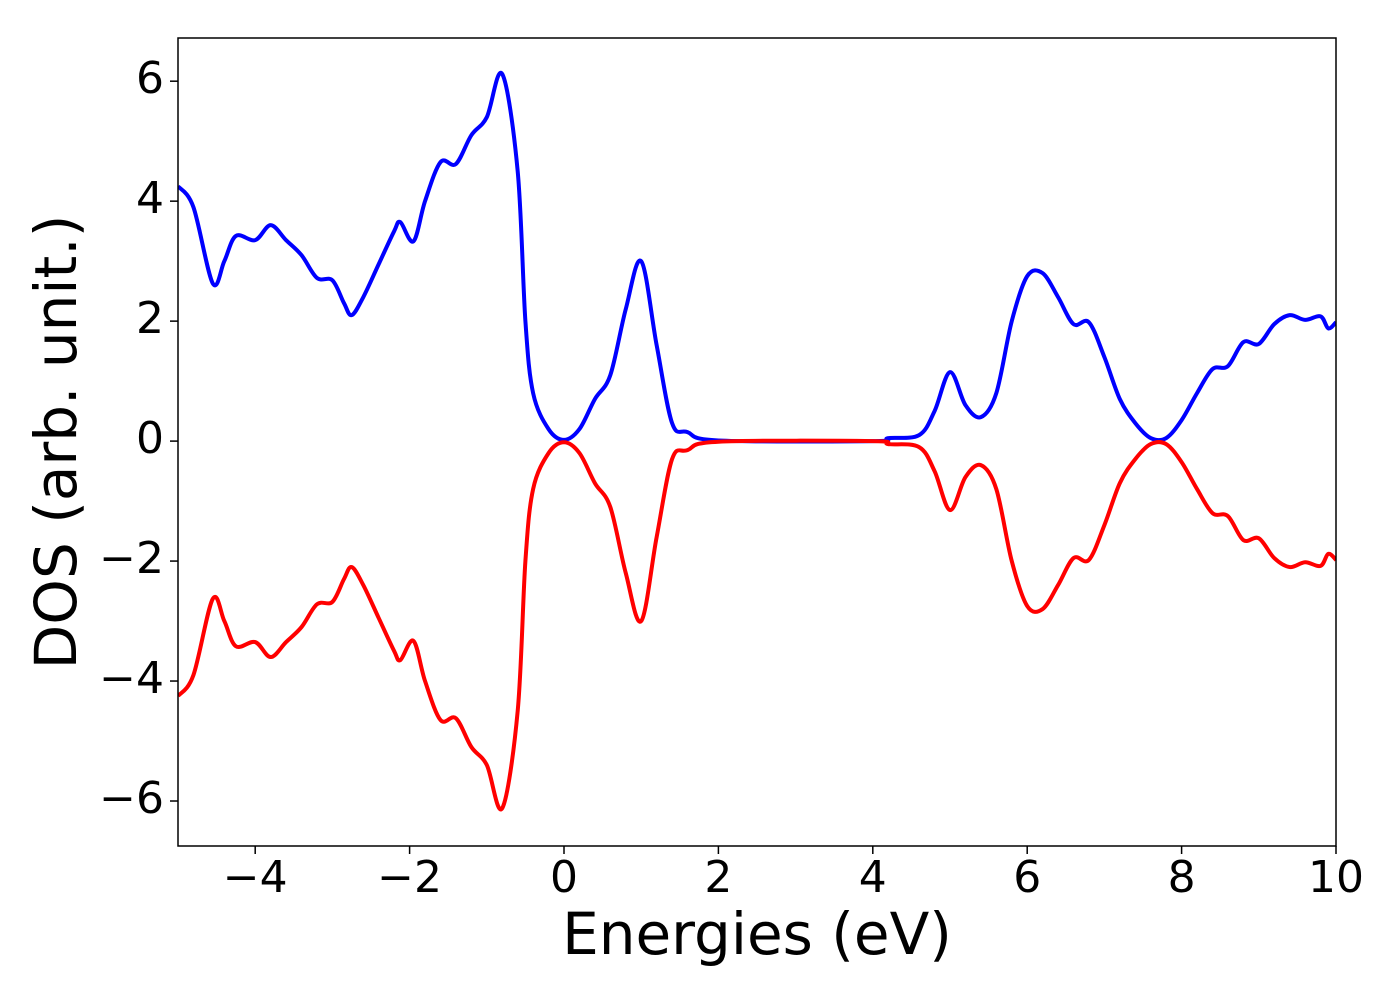 Image resolution: width=1400 pixels, height=1000 pixels. What do you see at coordinates (131, 798) in the screenshot?
I see `y-tick-label: −6` at bounding box center [131, 798].